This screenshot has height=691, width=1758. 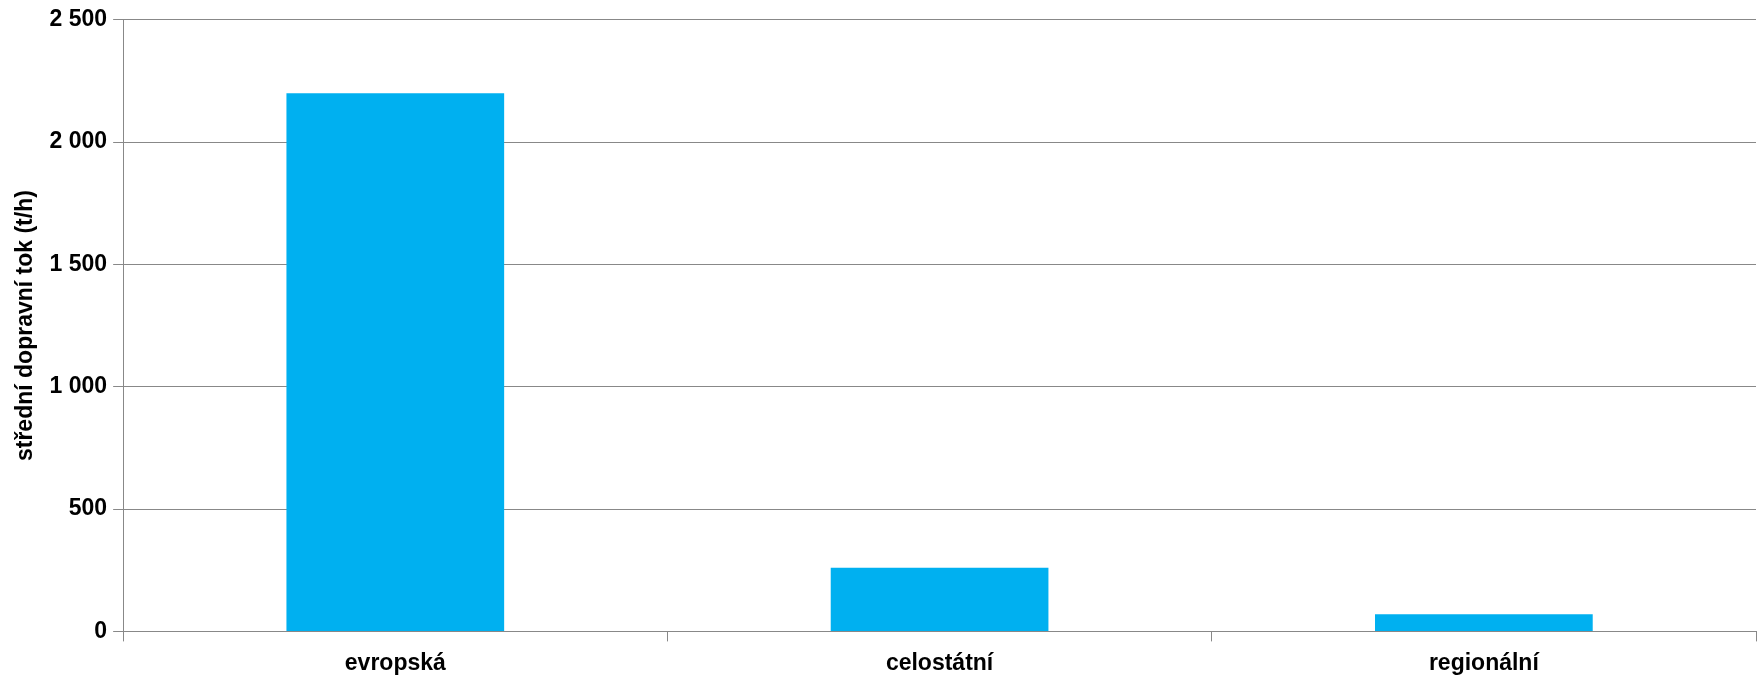 What do you see at coordinates (88, 507) in the screenshot?
I see `y-tick-label: 500` at bounding box center [88, 507].